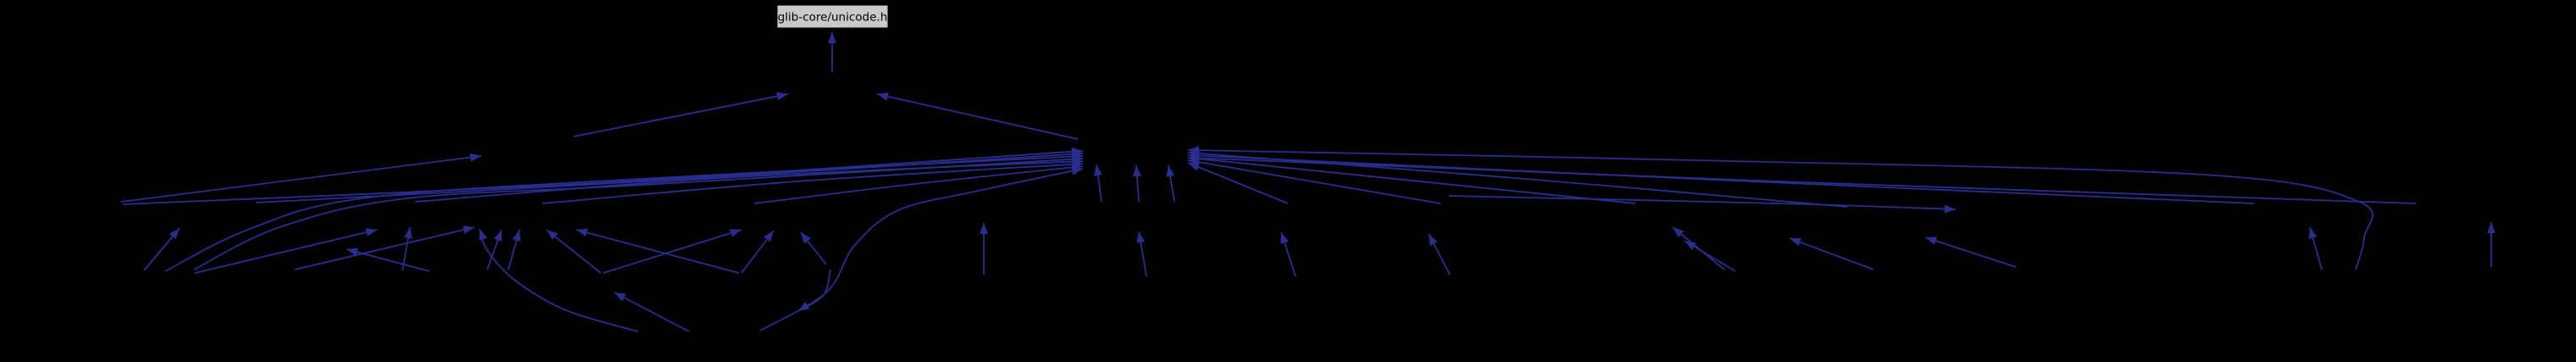  What do you see at coordinates (620, 297) in the screenshot?
I see `arrowhead-bottom-to-m1` at bounding box center [620, 297].